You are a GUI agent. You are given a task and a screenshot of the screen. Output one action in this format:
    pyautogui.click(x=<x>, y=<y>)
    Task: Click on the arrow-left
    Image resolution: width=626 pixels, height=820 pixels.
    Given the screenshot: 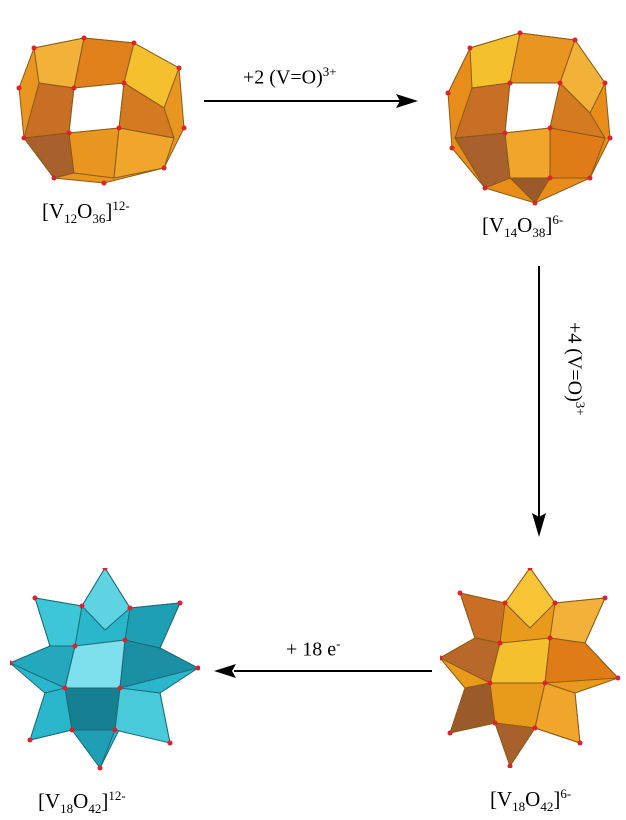 What is the action you would take?
    pyautogui.click(x=322, y=671)
    